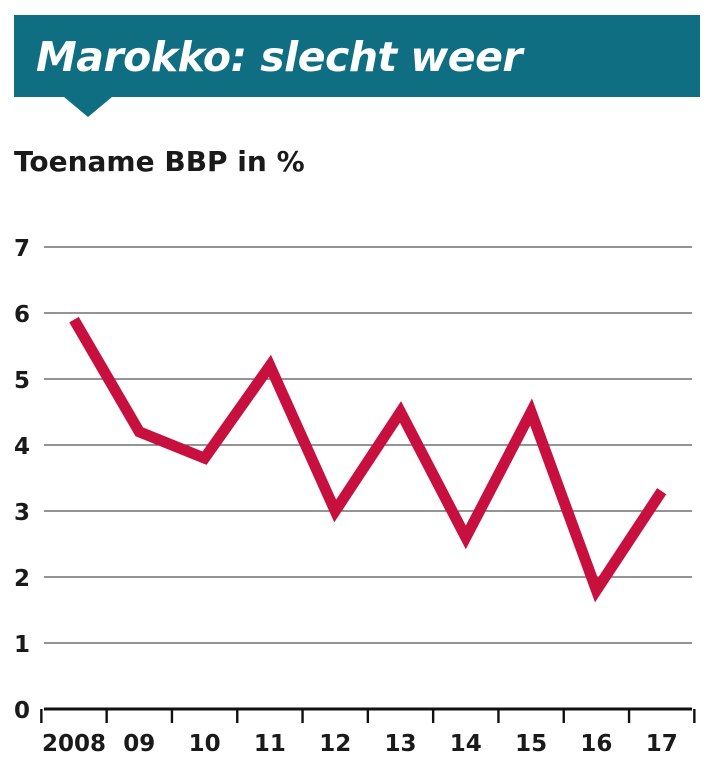  Describe the element at coordinates (22, 579) in the screenshot. I see `y-tick-label-2: 2` at that location.